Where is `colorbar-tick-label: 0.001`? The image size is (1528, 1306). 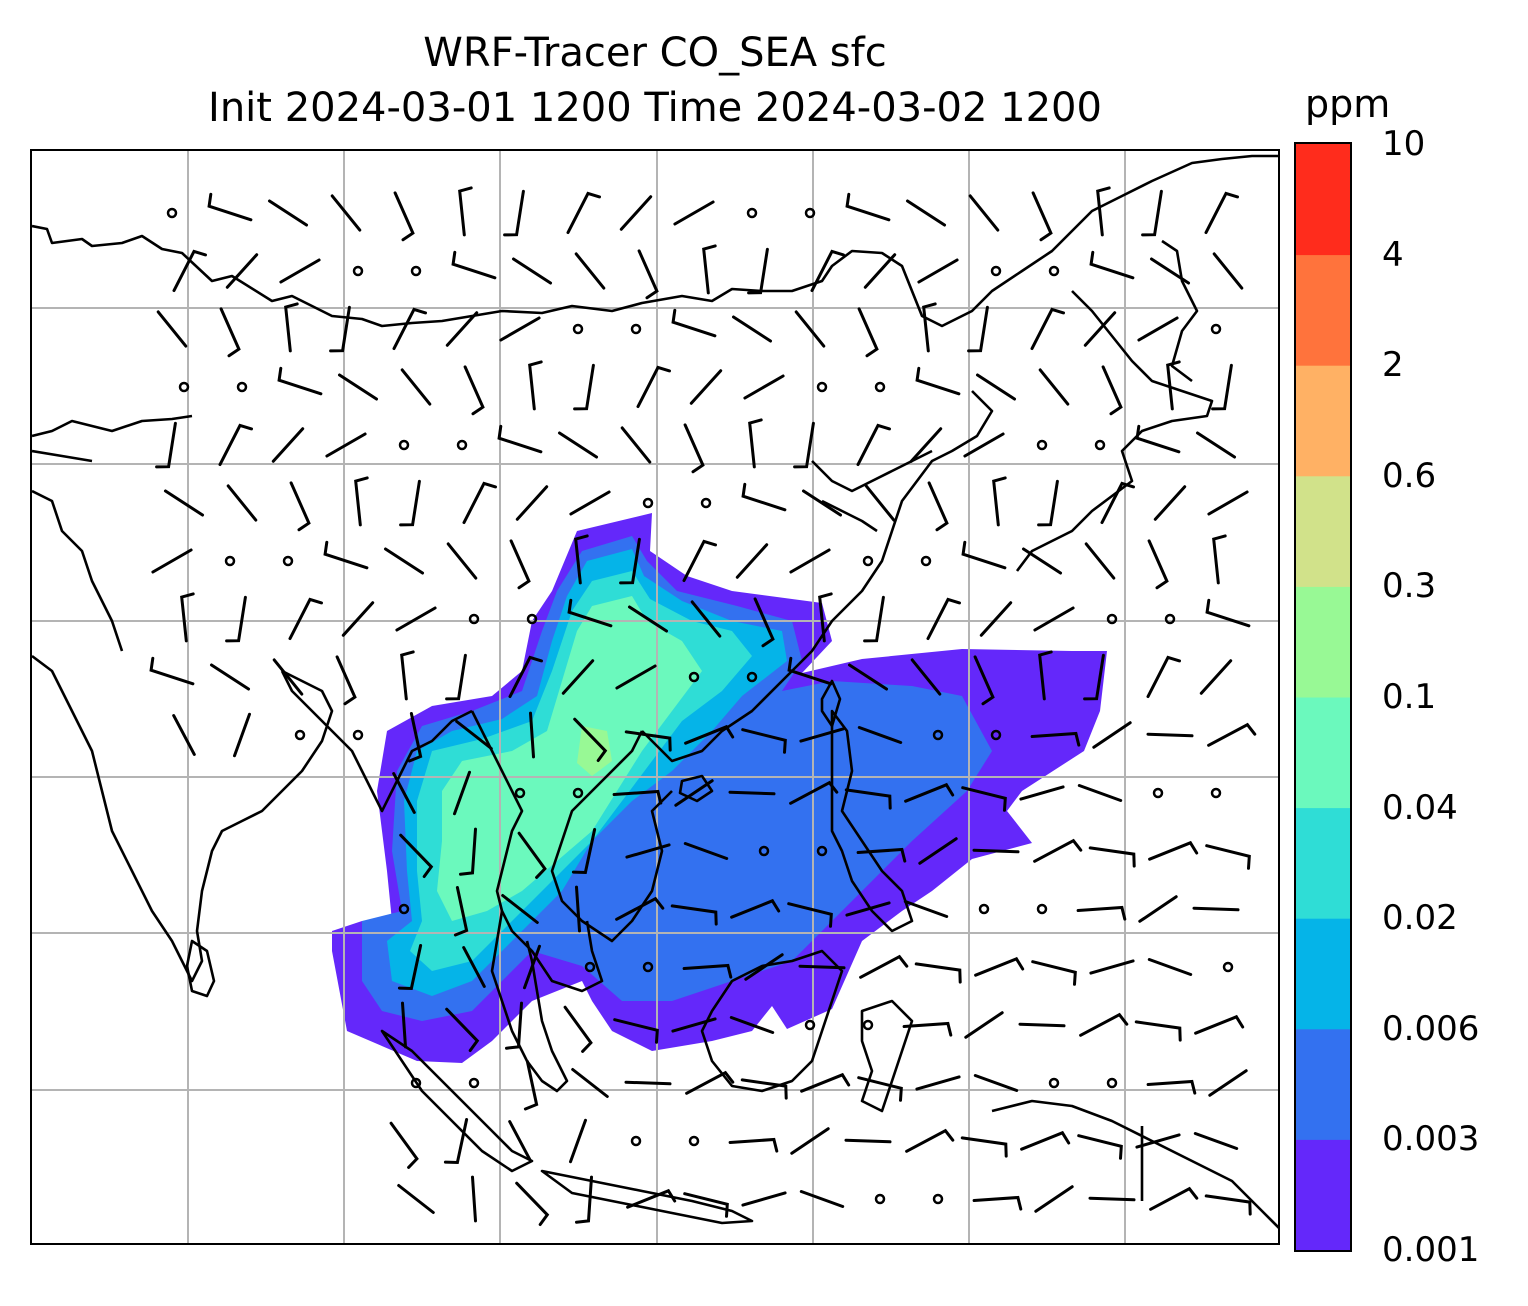 colorbar-tick-label: 0.001 is located at coordinates (1431, 1250).